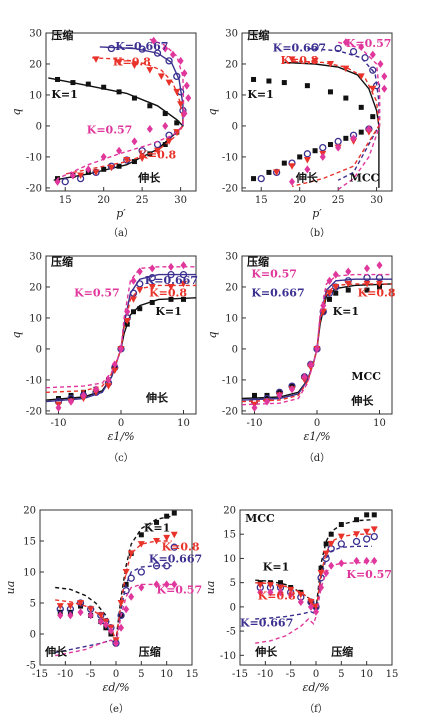  What do you see at coordinates (166, 674) in the screenshot?
I see `x-tick-label: 10` at bounding box center [166, 674].